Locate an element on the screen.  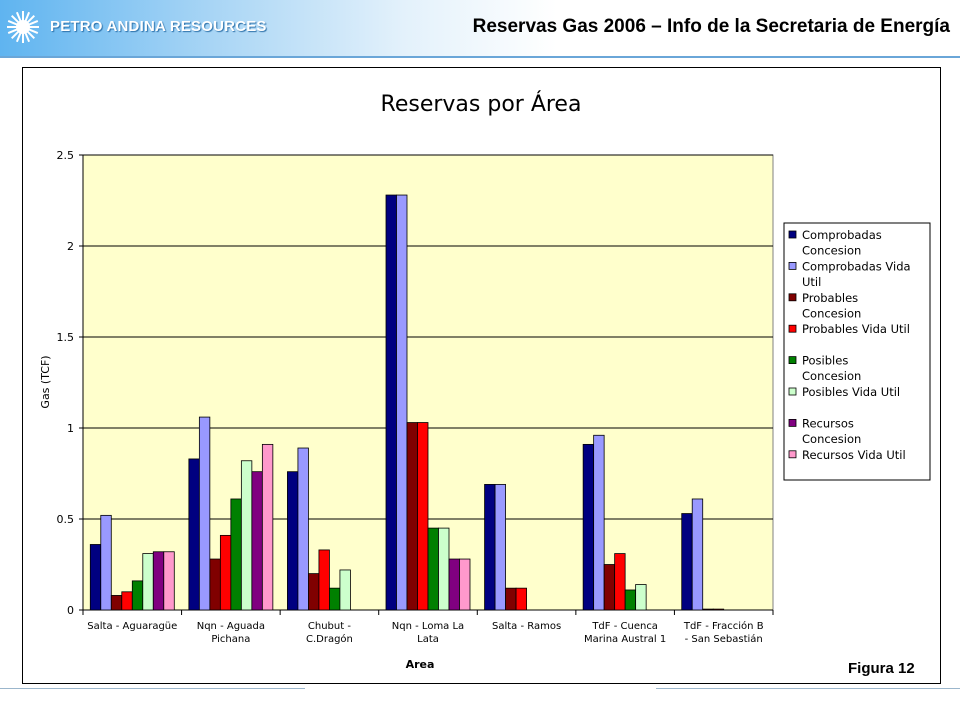
y-axis-label: Gas (TCF) is located at coordinates (45, 381).